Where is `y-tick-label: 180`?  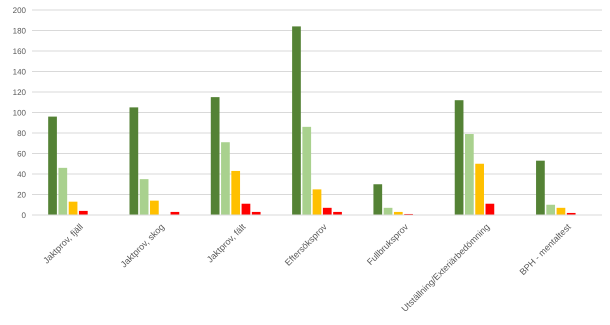
y-tick-label: 180 is located at coordinates (19, 31).